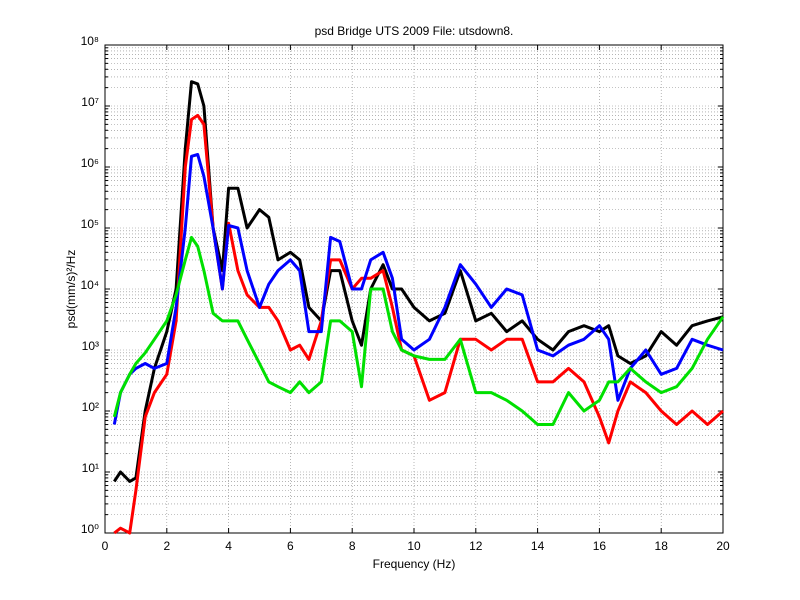  I want to click on y-tick-label: 10⁰, so click(90, 529).